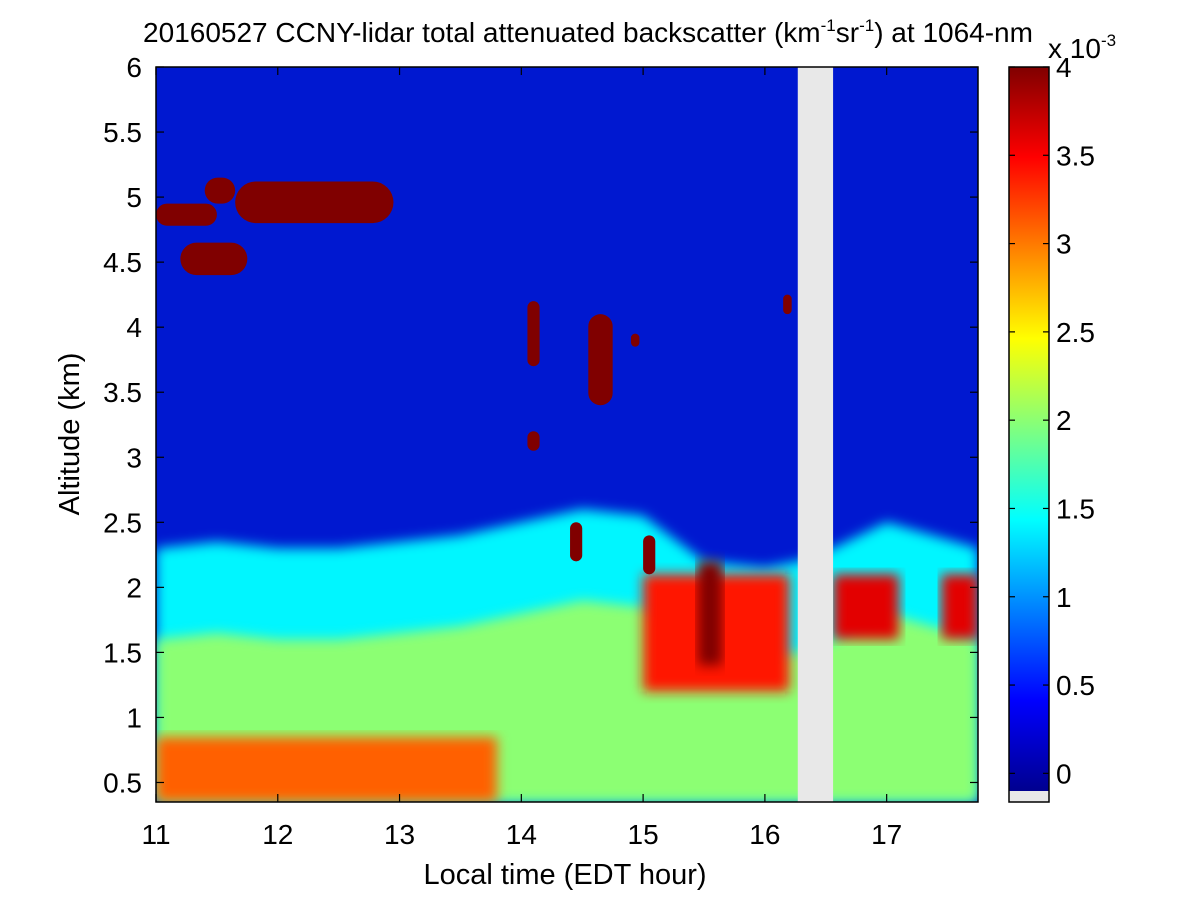 The height and width of the screenshot is (900, 1200). I want to click on y-tick-label: 4.5, so click(122, 262).